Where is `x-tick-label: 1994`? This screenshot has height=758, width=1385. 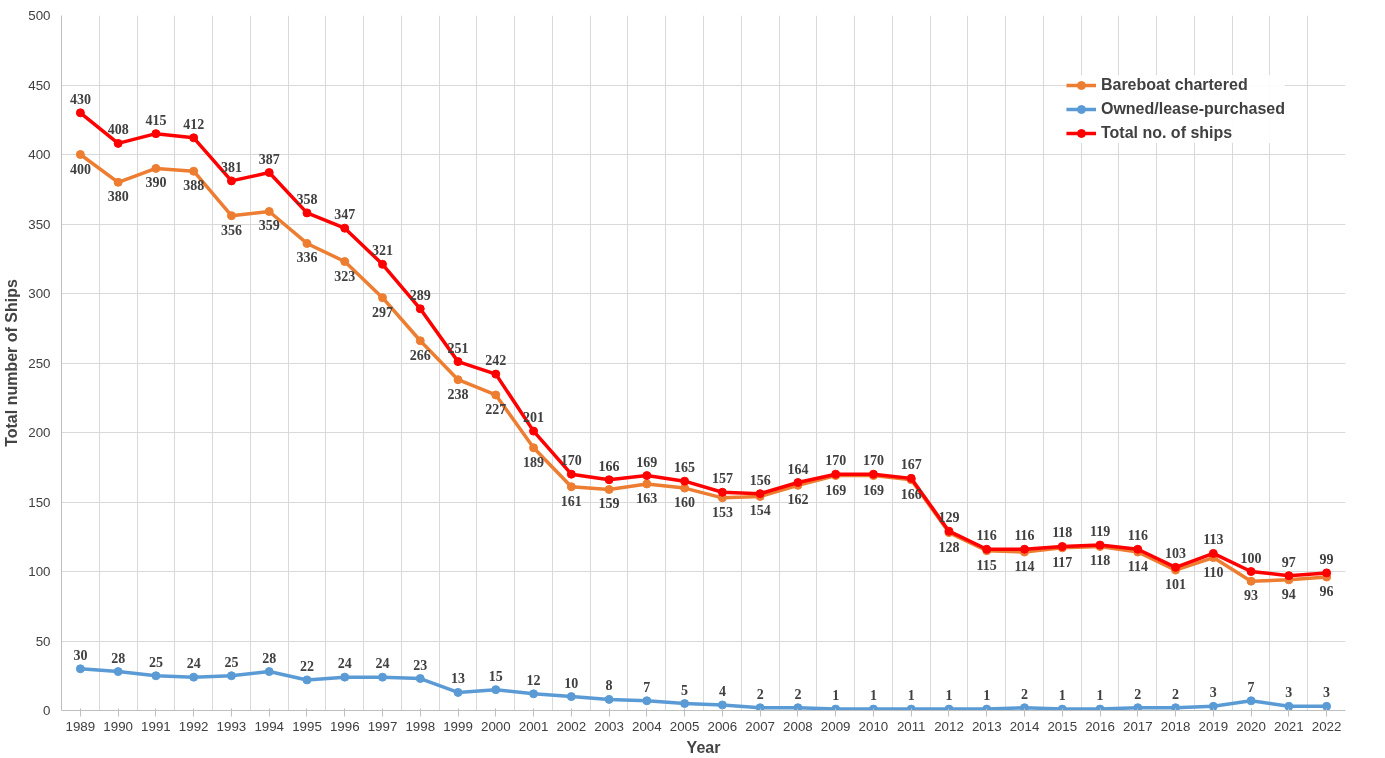 x-tick-label: 1994 is located at coordinates (269, 726).